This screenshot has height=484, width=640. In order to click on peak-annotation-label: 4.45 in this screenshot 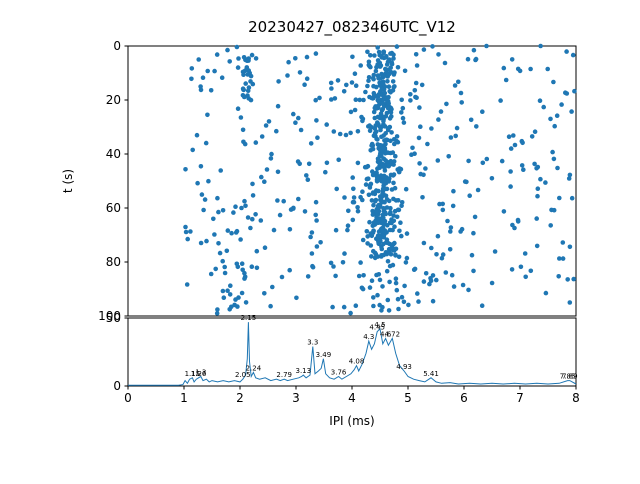, I will do `click(377, 328)`.